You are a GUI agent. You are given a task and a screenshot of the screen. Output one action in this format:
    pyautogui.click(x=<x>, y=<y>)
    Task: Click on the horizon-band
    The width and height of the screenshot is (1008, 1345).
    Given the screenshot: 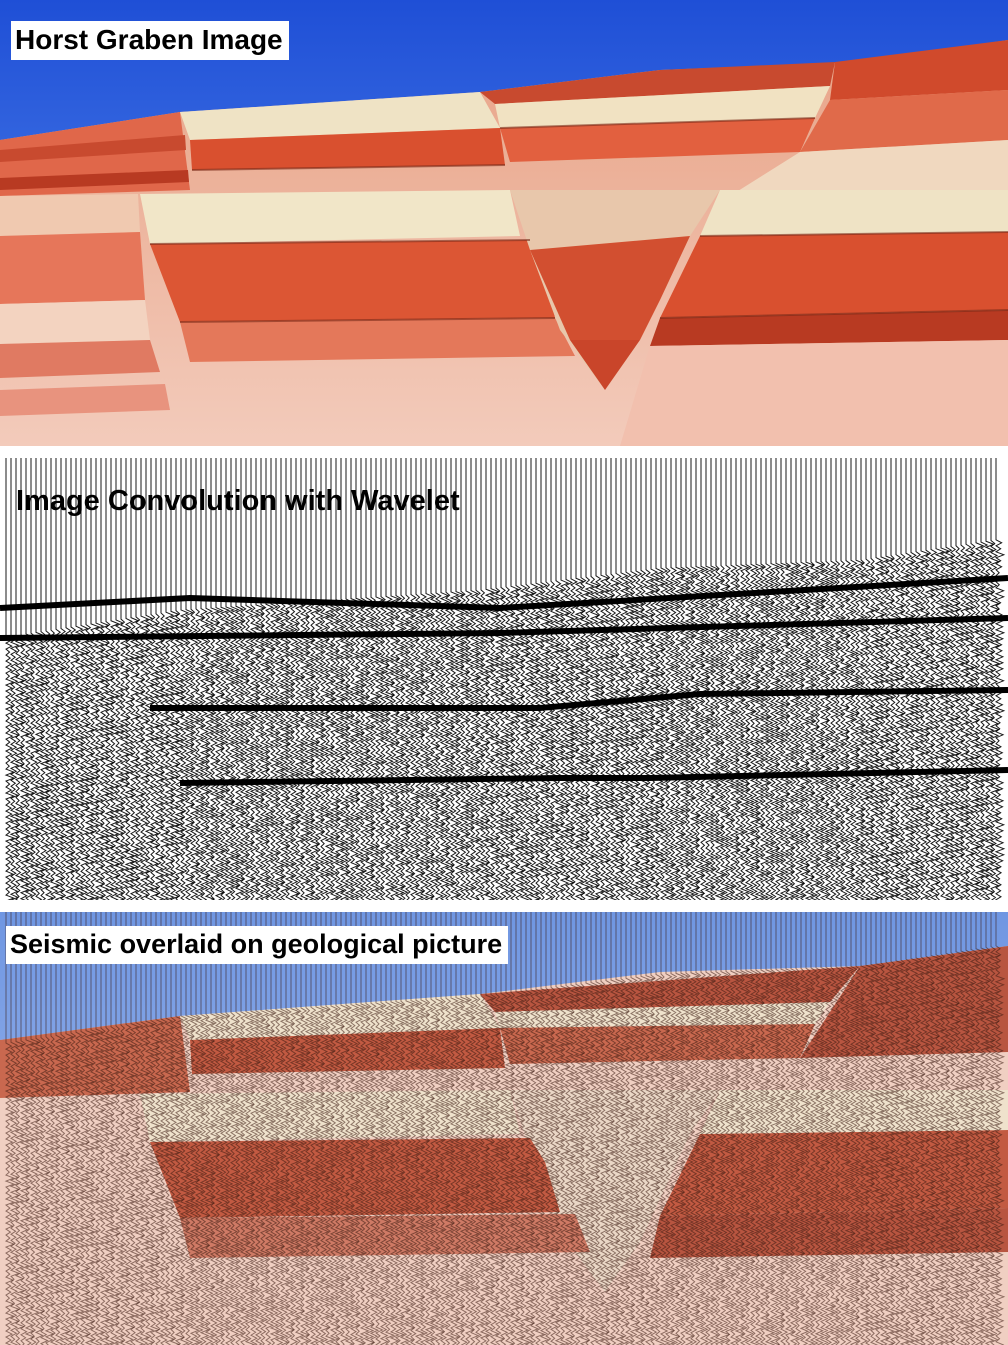 What is the action you would take?
    pyautogui.click(x=504, y=593)
    